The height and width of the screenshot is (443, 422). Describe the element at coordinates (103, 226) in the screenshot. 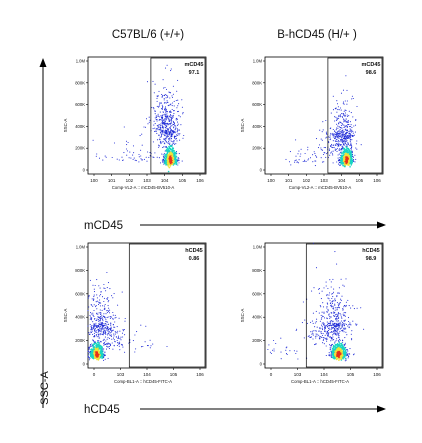

I see `row-label-mcd45: mCD45` at that location.